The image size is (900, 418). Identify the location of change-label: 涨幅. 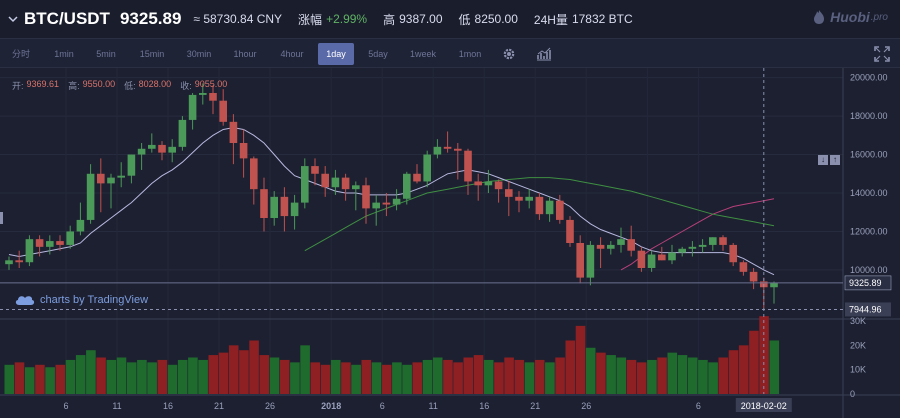
(310, 19).